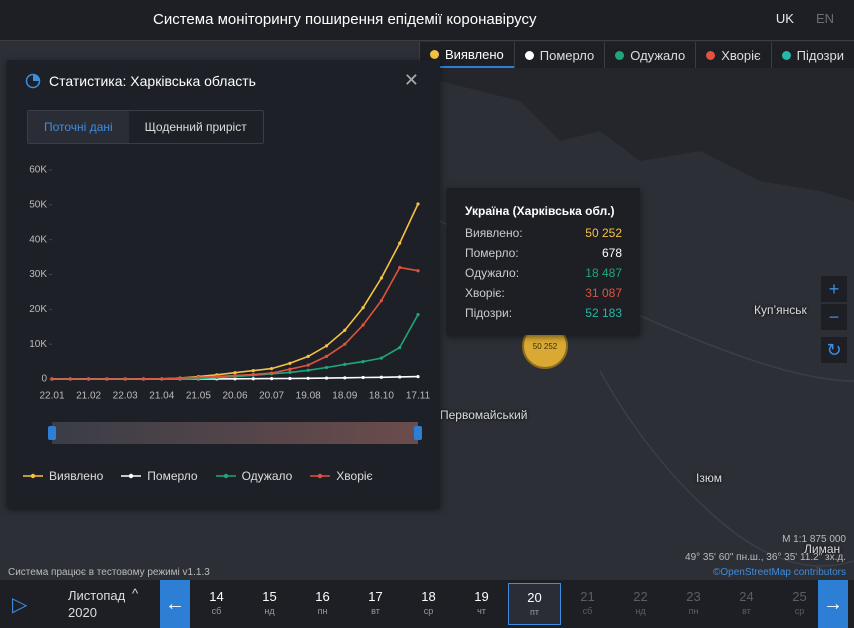 Image resolution: width=854 pixels, height=628 pixels. I want to click on range-slider, so click(235, 433).